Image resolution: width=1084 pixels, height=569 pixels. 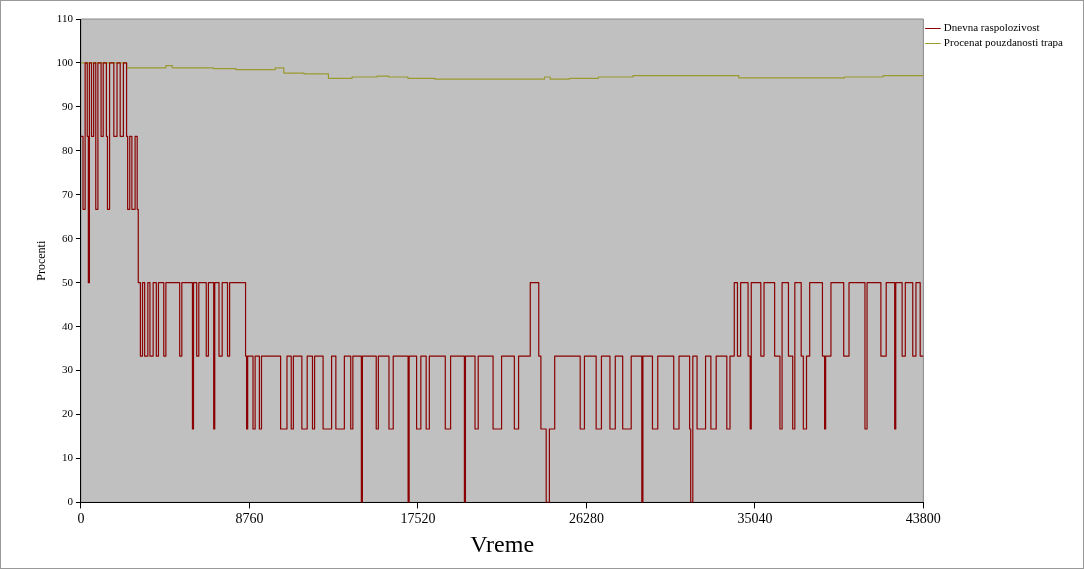 I want to click on y-axis-title: Procenti, so click(x=41, y=260).